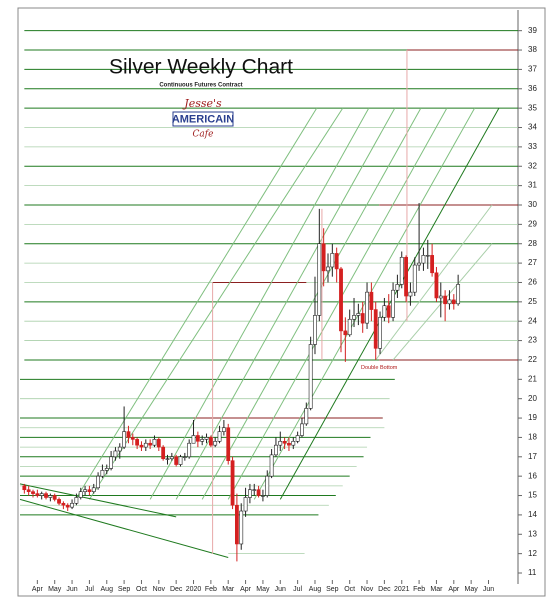 This screenshot has height=600, width=553. What do you see at coordinates (532, 359) in the screenshot?
I see `y-tick-label: 22` at bounding box center [532, 359].